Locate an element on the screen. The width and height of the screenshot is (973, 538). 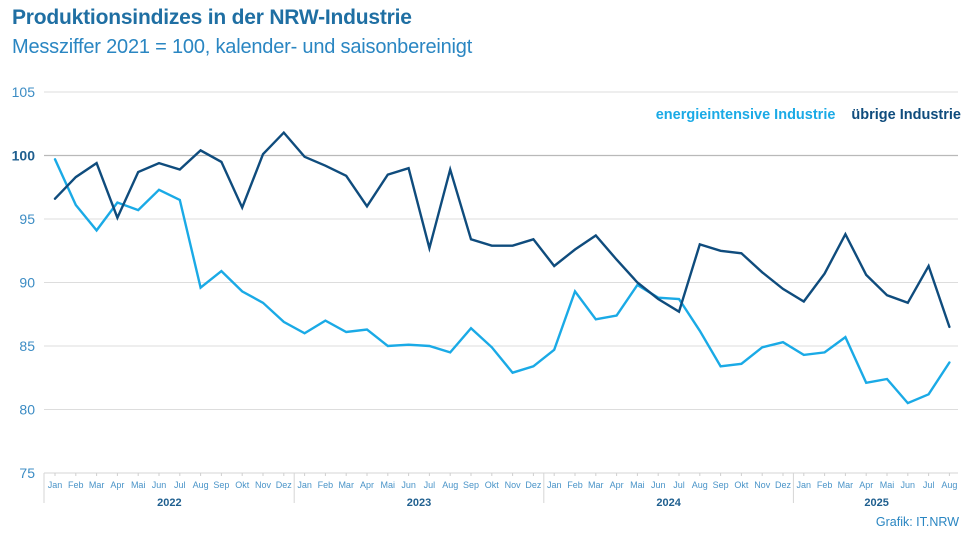
source-credit: Grafik: IT.NRW is located at coordinates (917, 522).